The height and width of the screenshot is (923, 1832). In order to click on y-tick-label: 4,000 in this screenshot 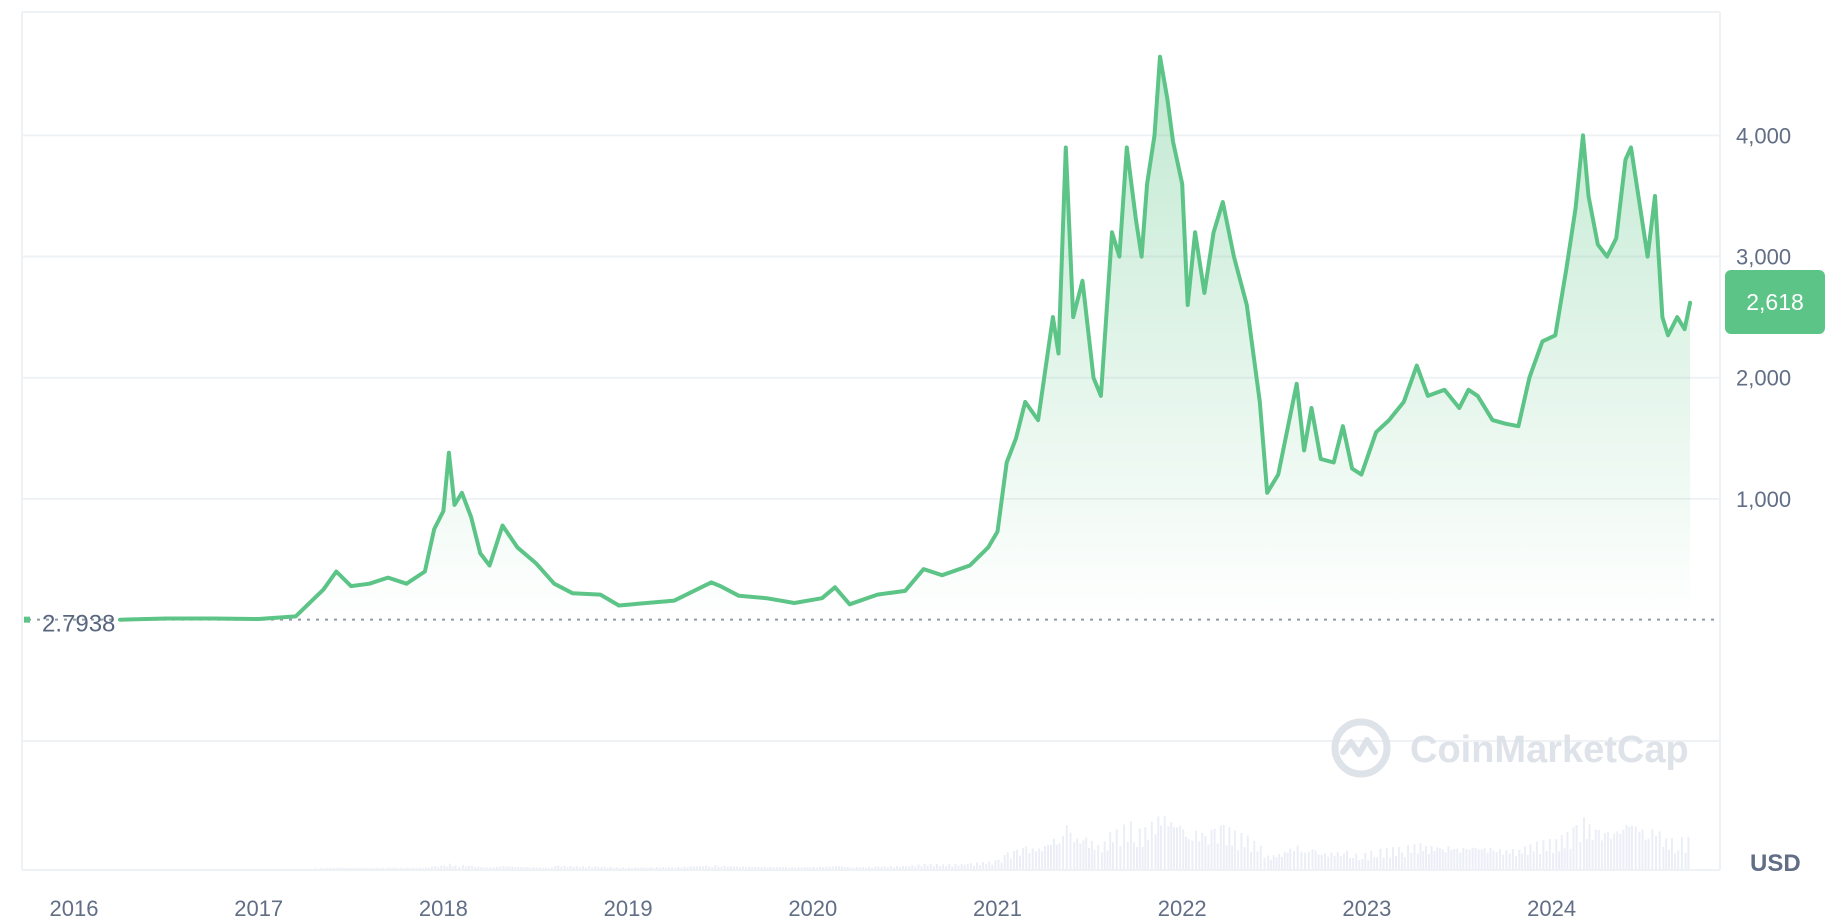, I will do `click(1763, 135)`.